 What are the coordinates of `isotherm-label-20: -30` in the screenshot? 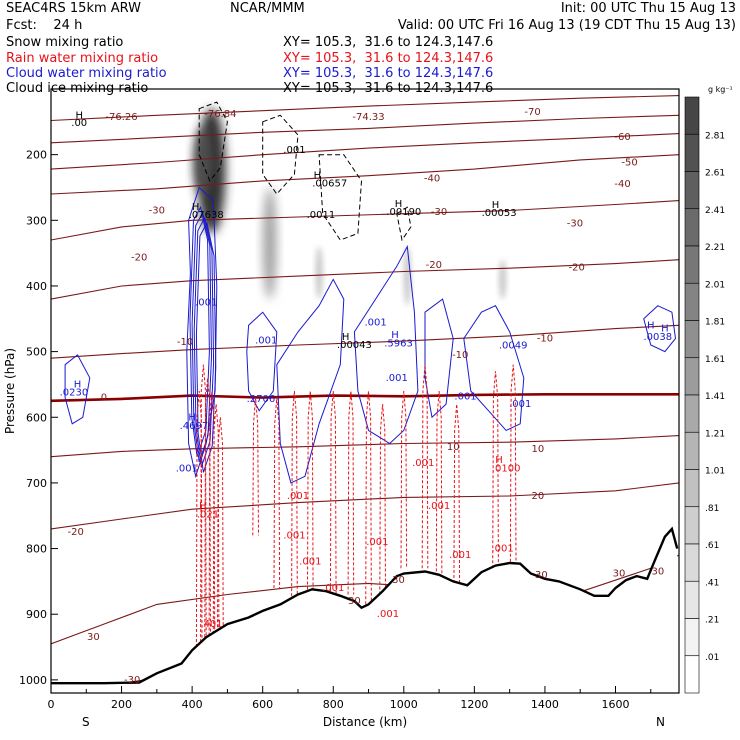 It's located at (575, 224).